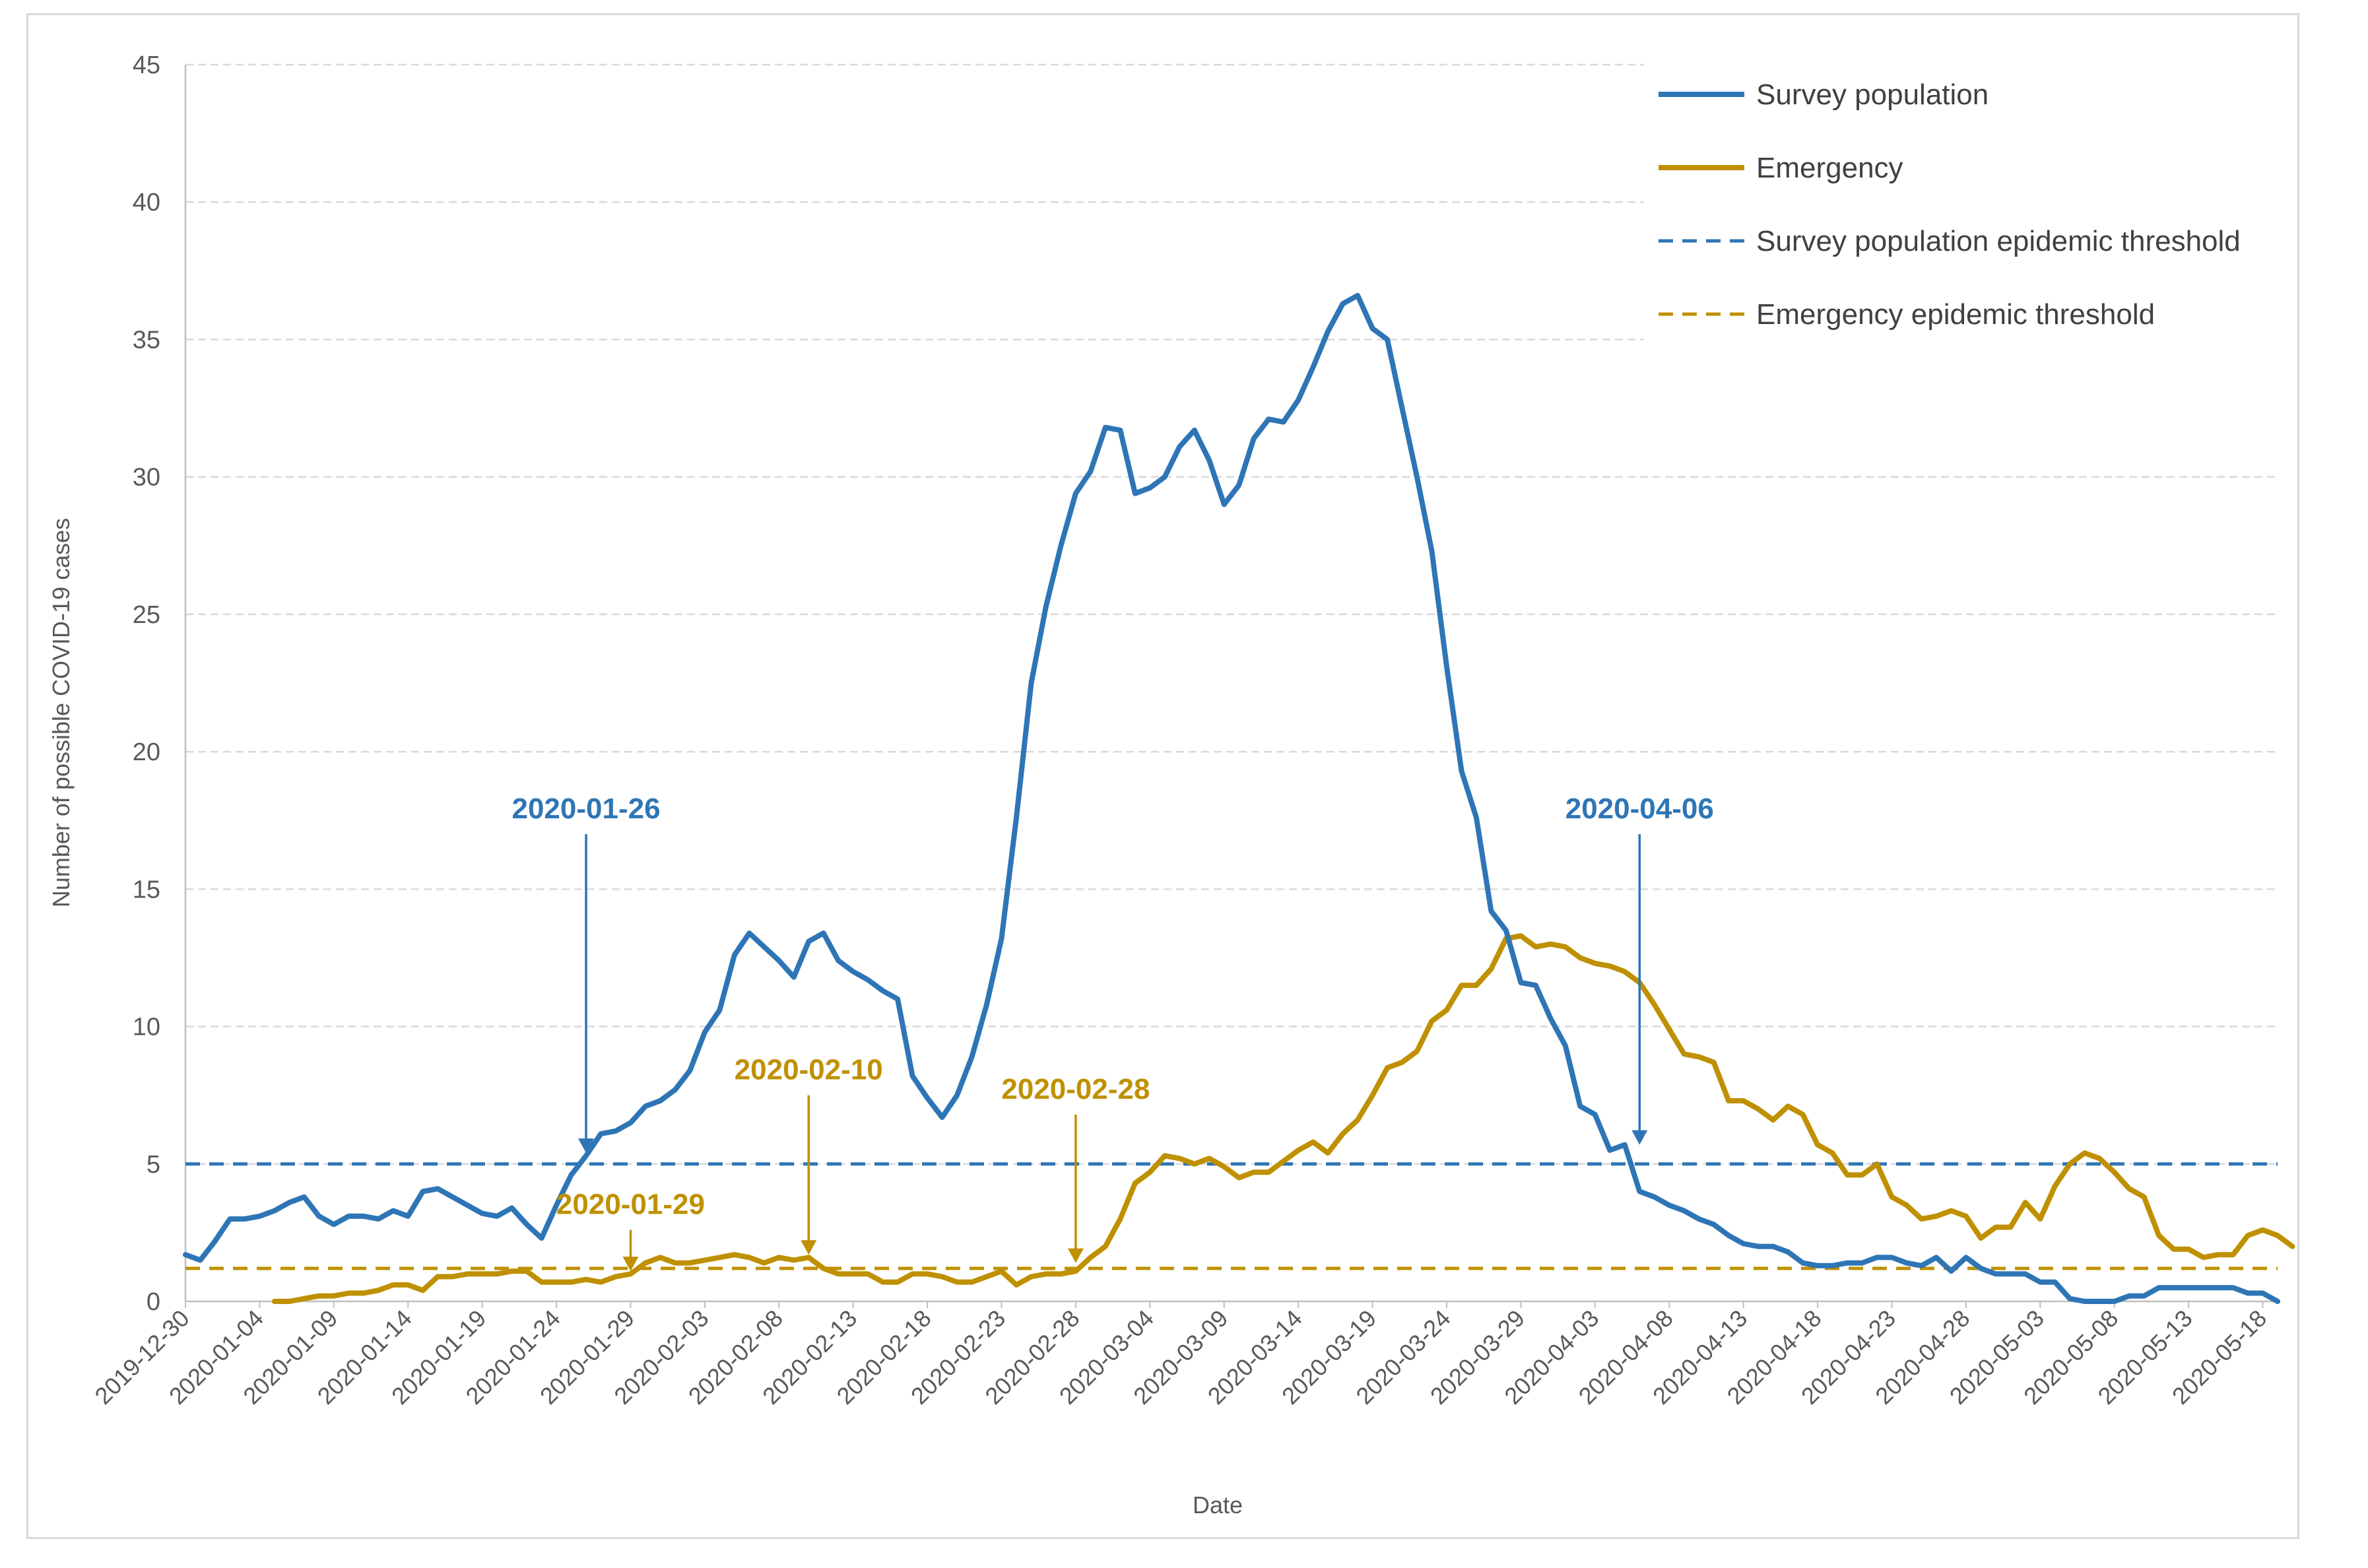 The image size is (2368, 1568). I want to click on legend-label: Survey population, so click(1872, 95).